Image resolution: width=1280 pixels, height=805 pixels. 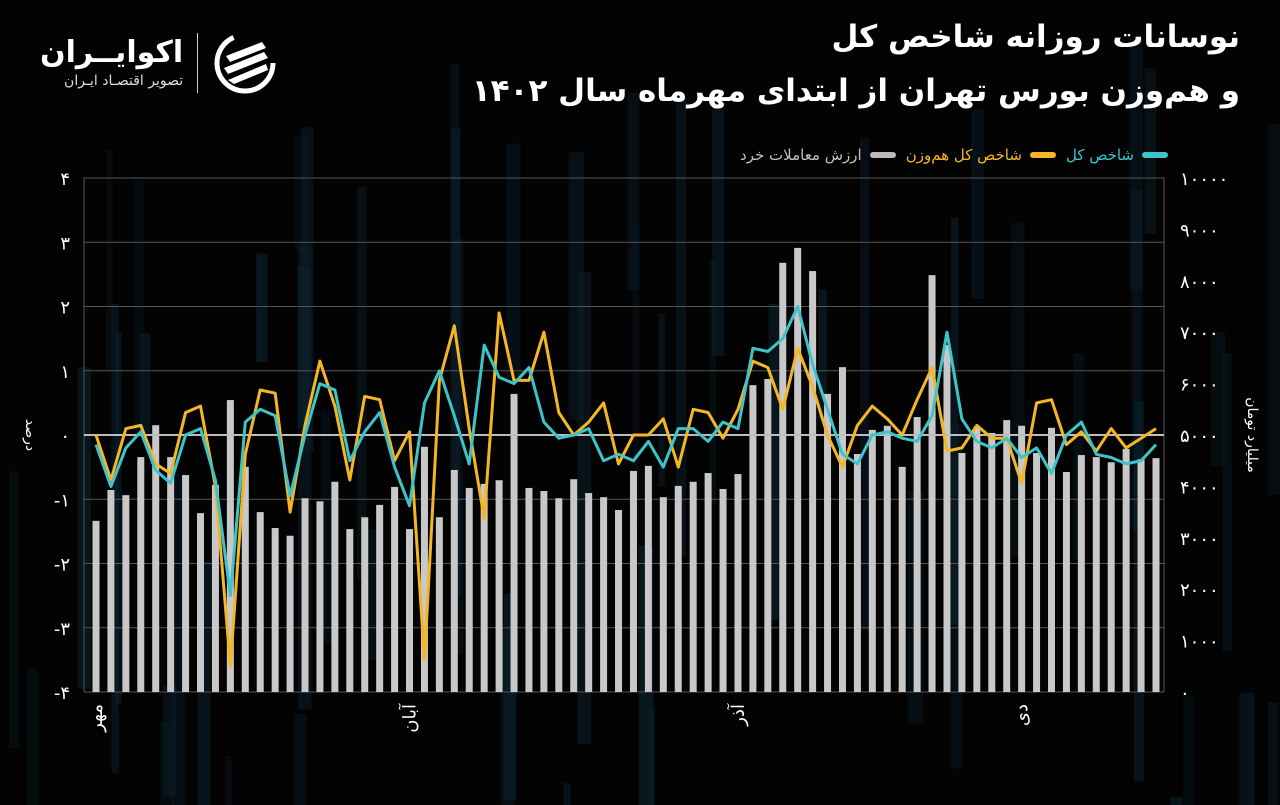 What do you see at coordinates (1252, 434) in the screenshot?
I see `right-axis-title: میلیارد تومان` at bounding box center [1252, 434].